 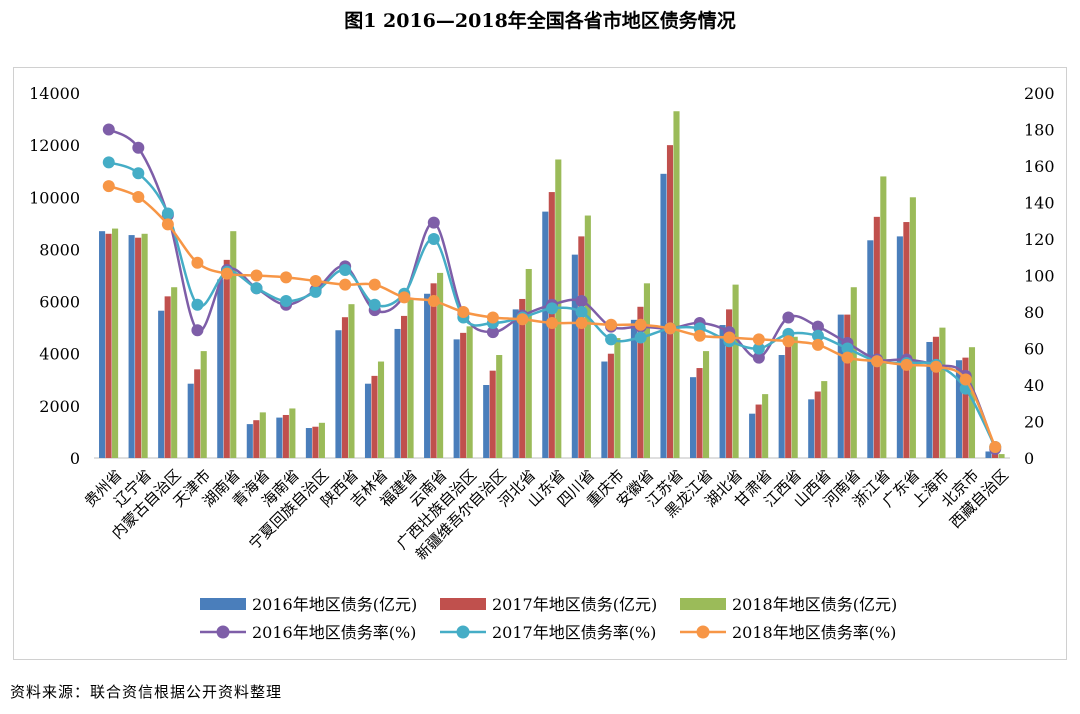 I want to click on y-right-tick-label: 0, so click(x=1029, y=458).